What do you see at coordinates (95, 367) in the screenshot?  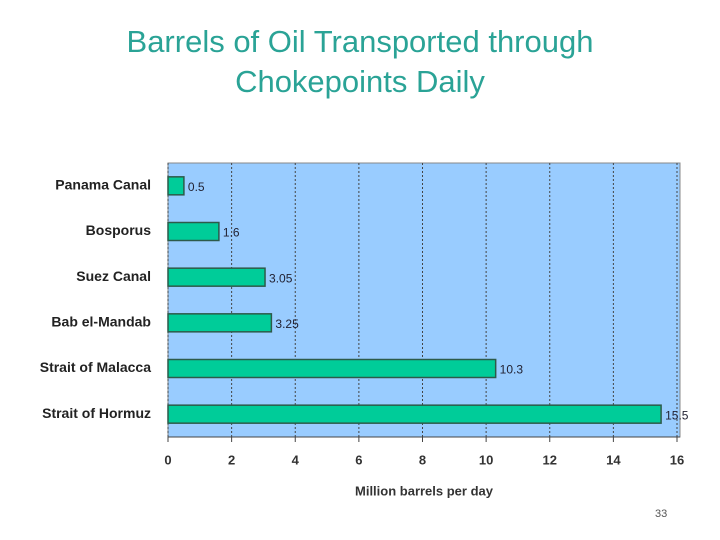 I see `y-tick-label: Strait of Malacca` at bounding box center [95, 367].